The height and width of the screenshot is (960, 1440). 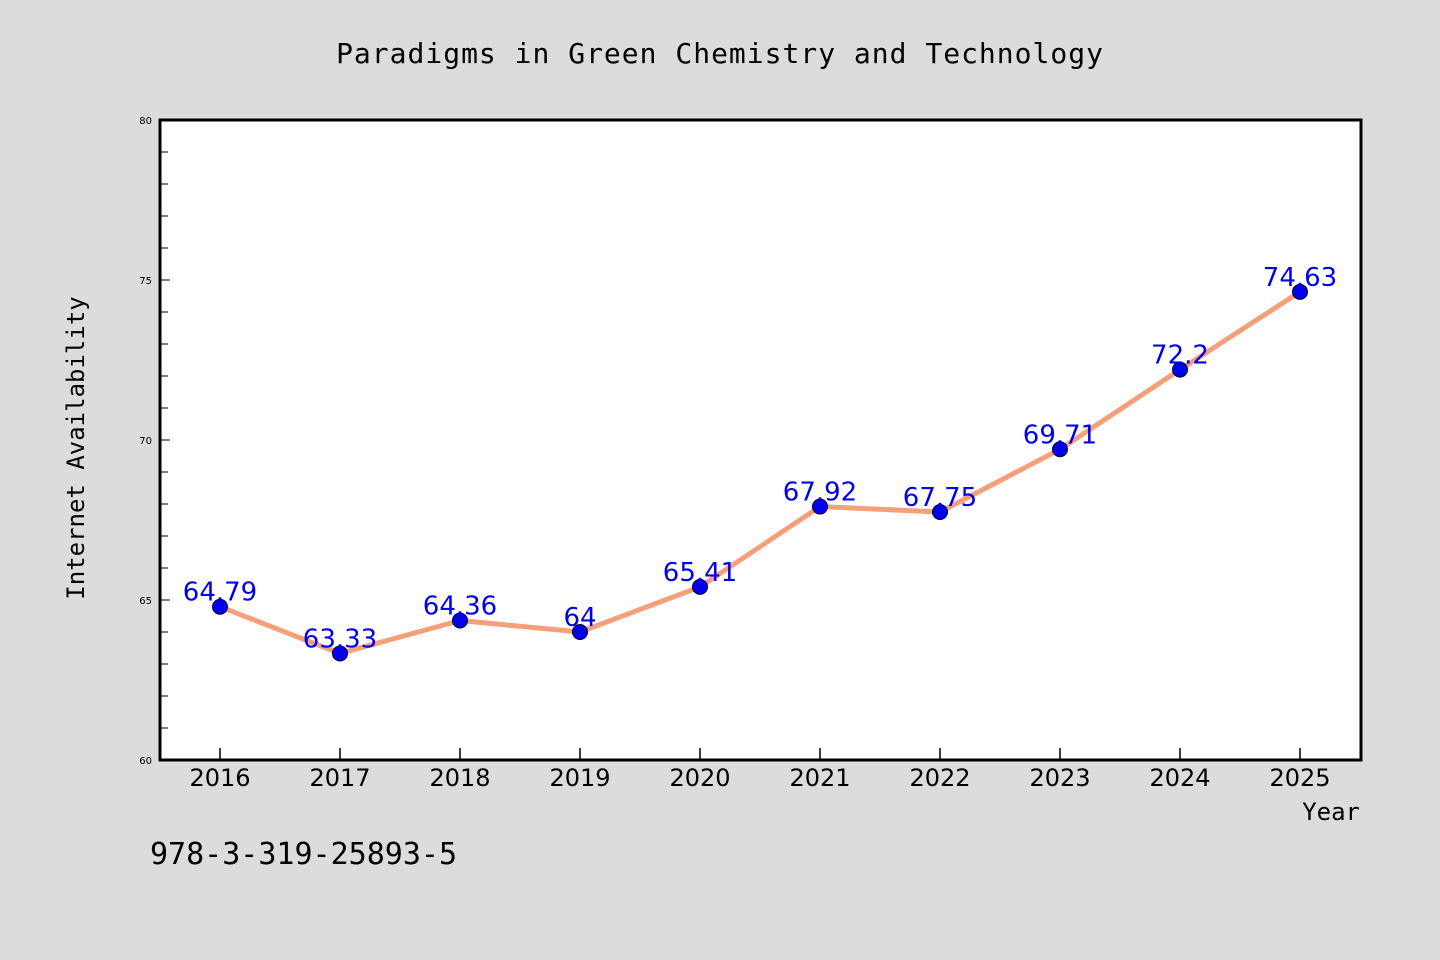 I want to click on y-axis-label: Internet Availability, so click(x=76, y=447).